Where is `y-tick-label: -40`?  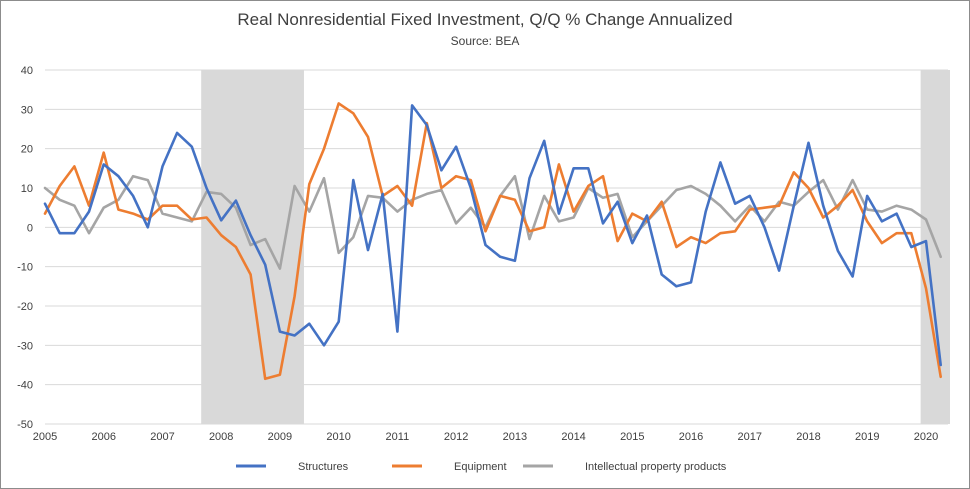
y-tick-label: -40 is located at coordinates (25, 386).